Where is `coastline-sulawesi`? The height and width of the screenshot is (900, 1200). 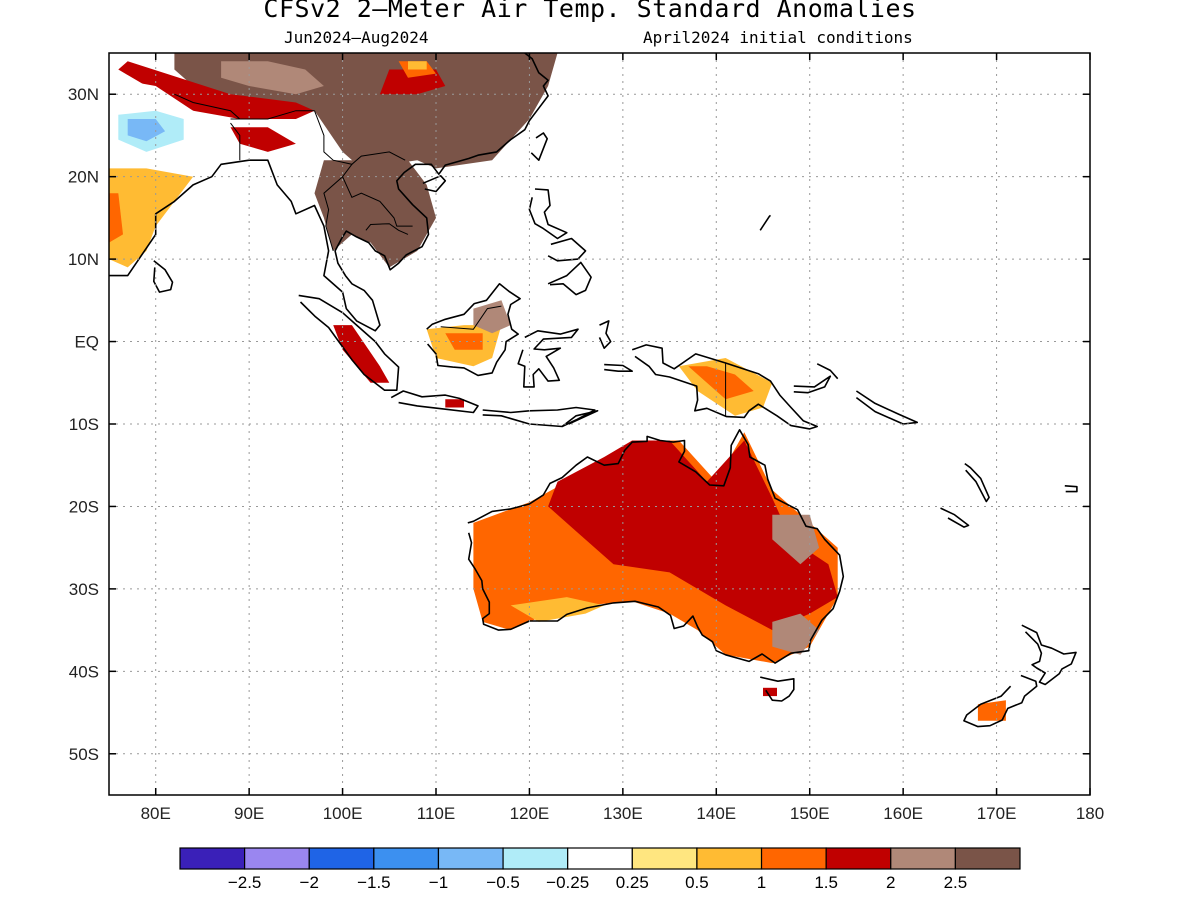 coastline-sulawesi is located at coordinates (548, 358).